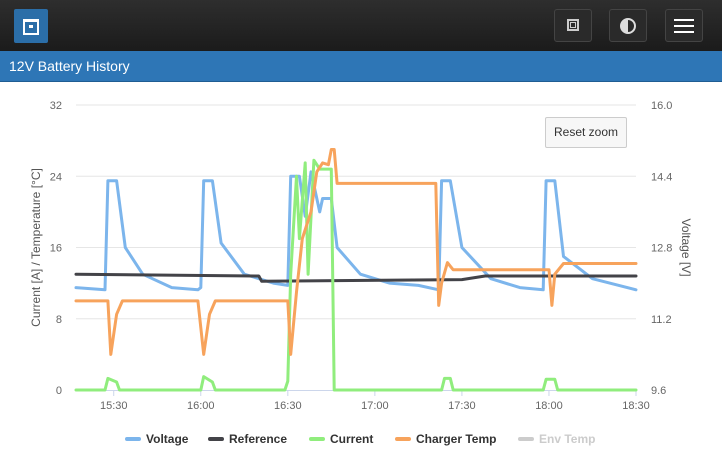 This screenshot has height=461, width=722. Describe the element at coordinates (661, 106) in the screenshot. I see `y-right-tick-label: 16.0` at that location.